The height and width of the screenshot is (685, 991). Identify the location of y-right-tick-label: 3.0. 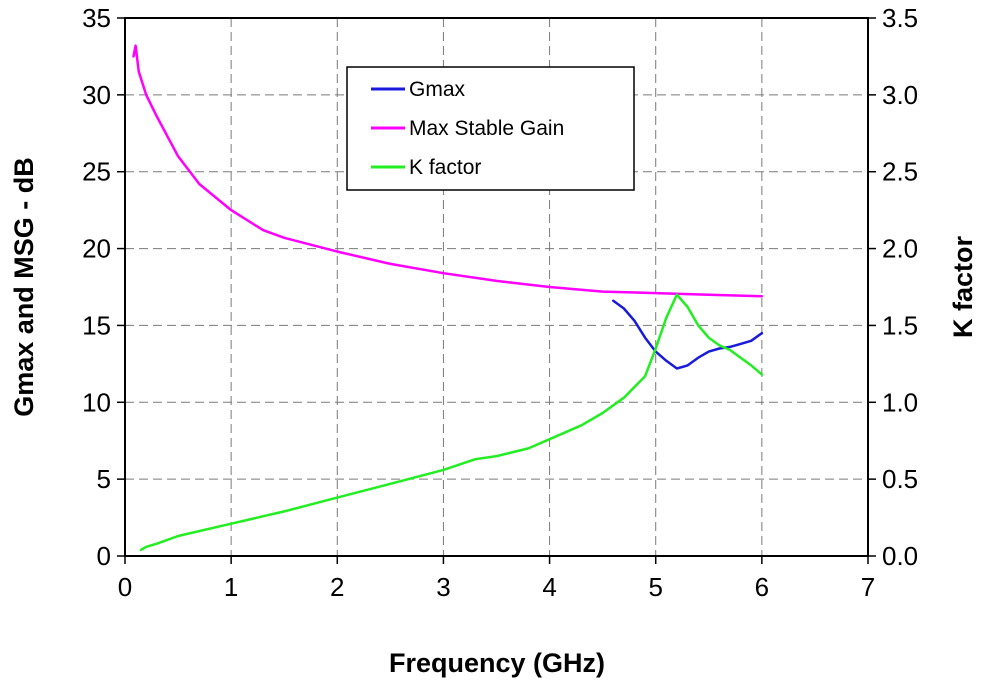
(900, 95).